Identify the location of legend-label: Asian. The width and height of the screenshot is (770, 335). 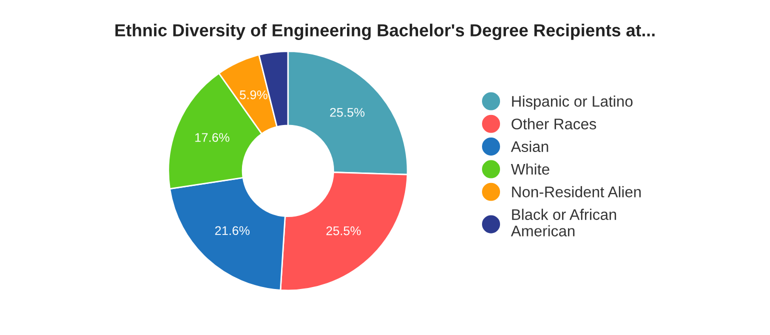
(529, 146).